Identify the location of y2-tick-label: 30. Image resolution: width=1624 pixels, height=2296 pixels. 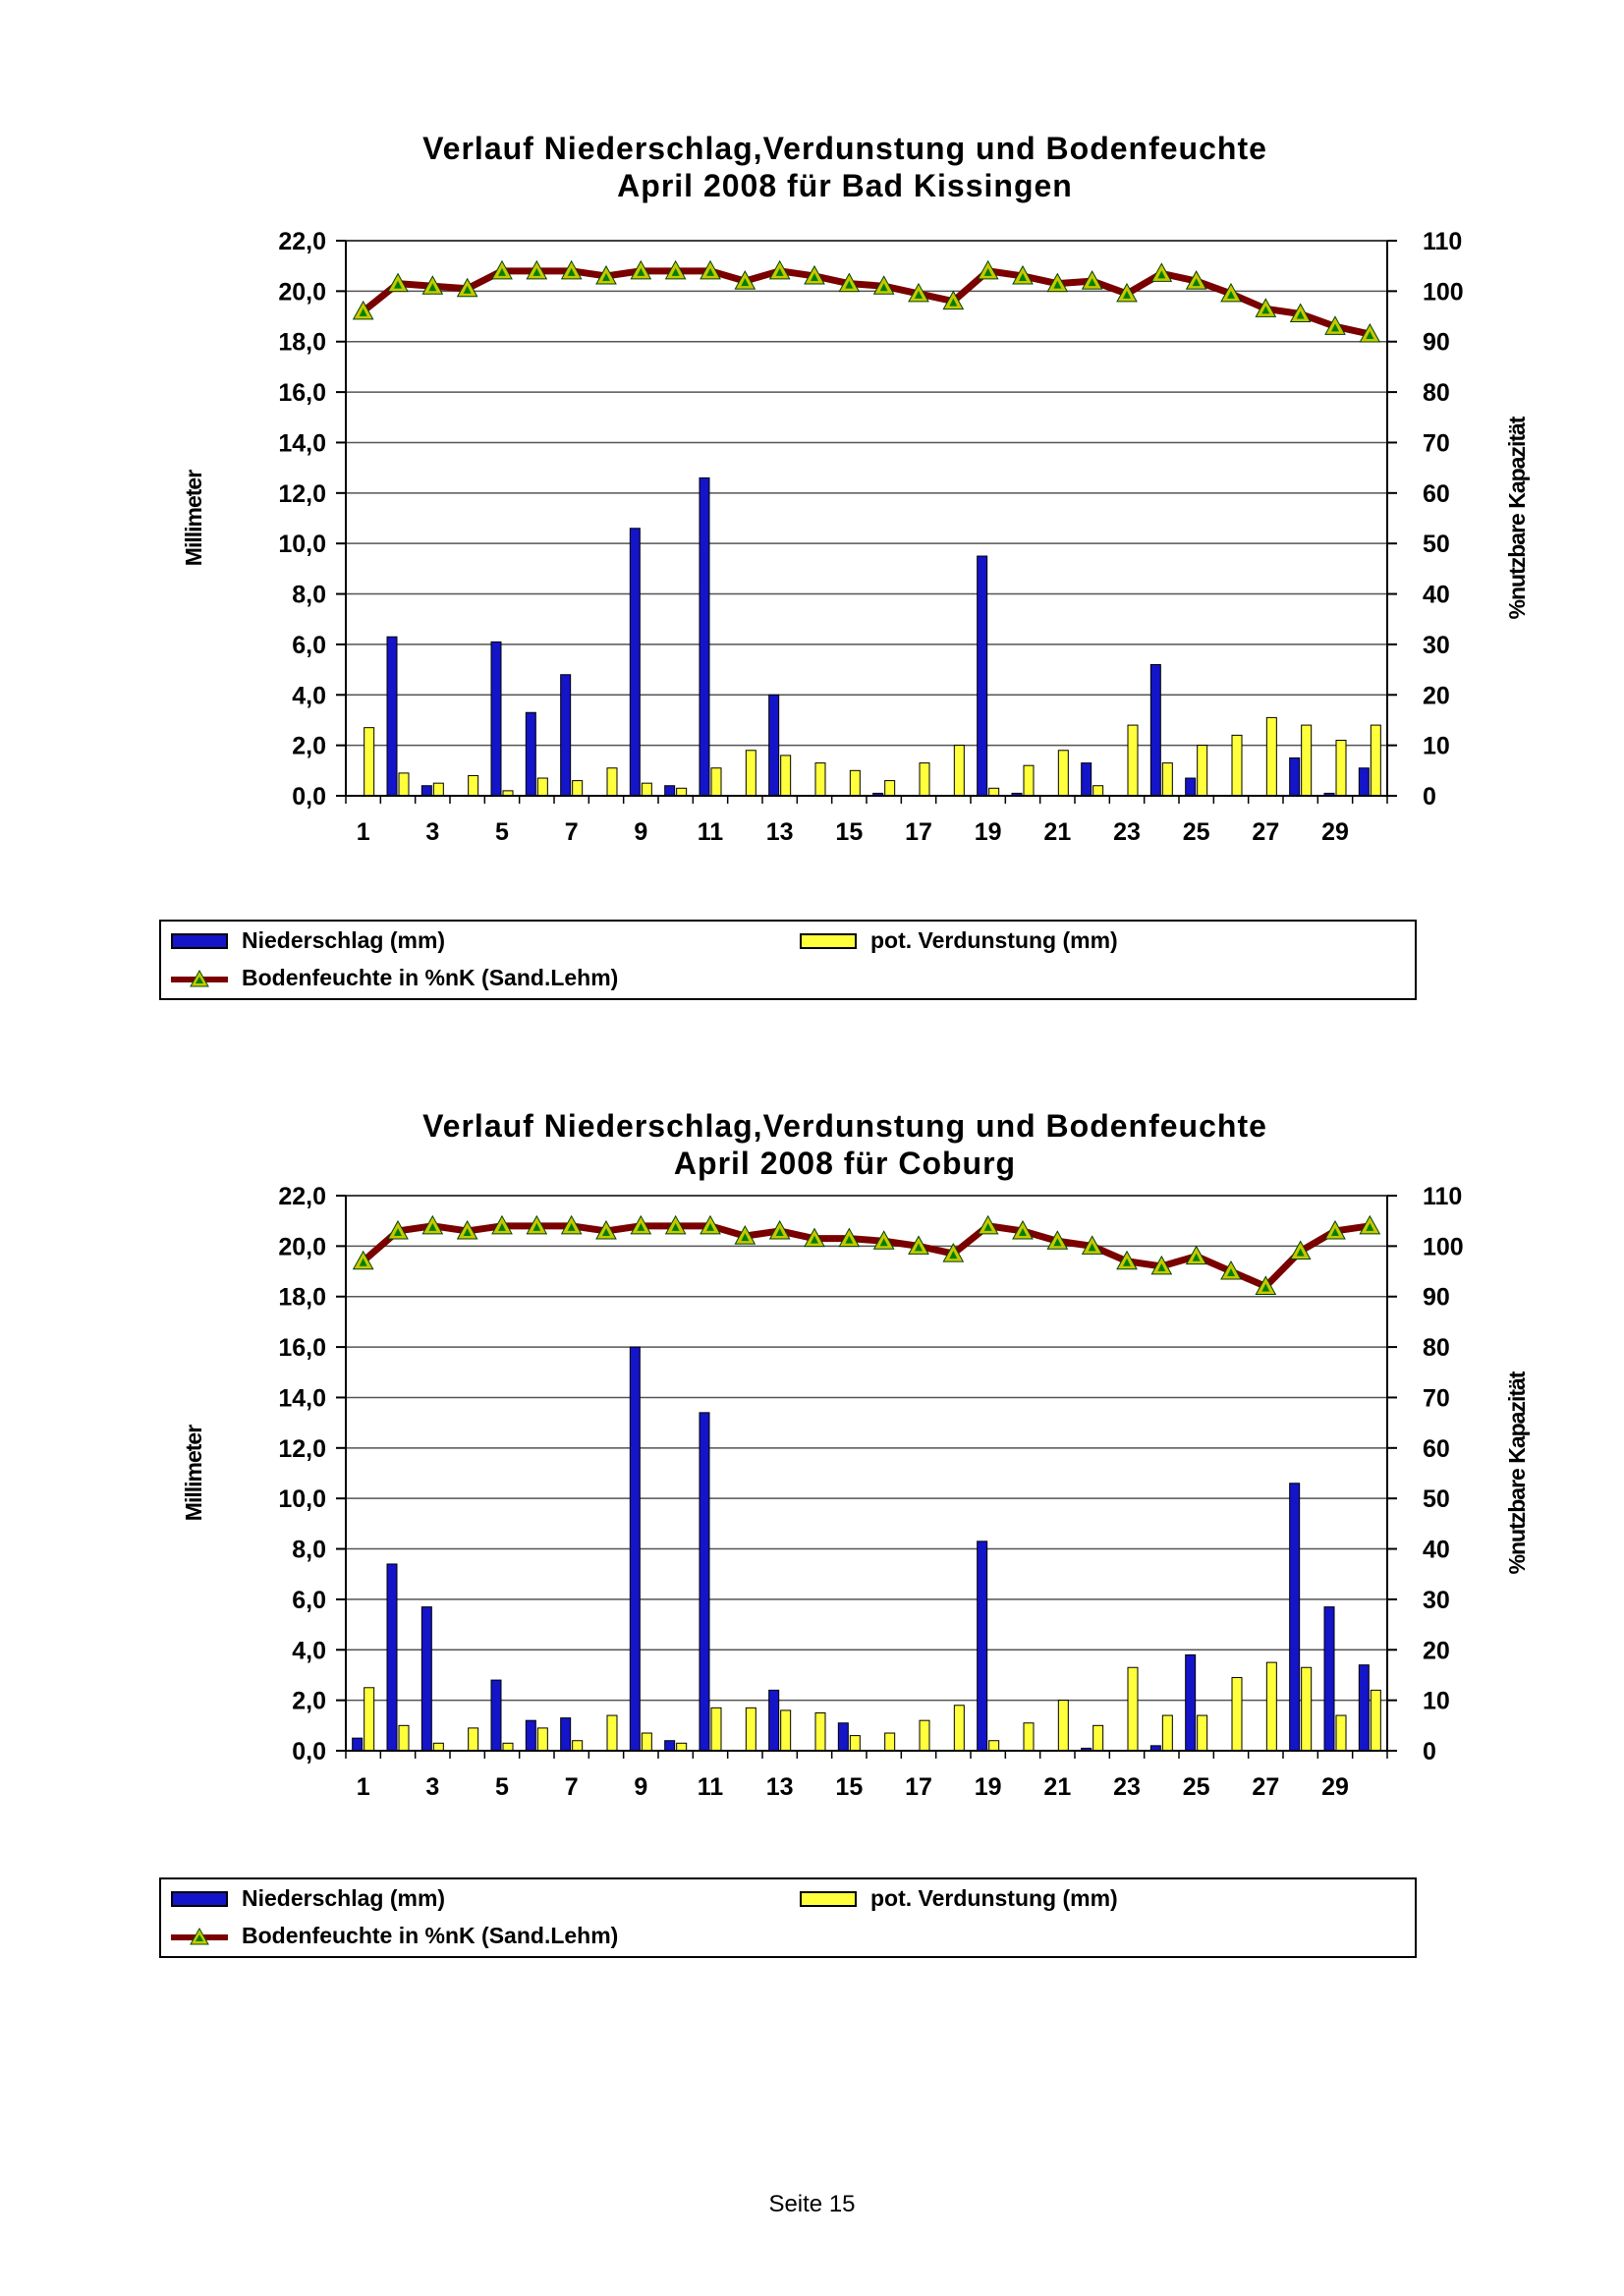
(1436, 1600).